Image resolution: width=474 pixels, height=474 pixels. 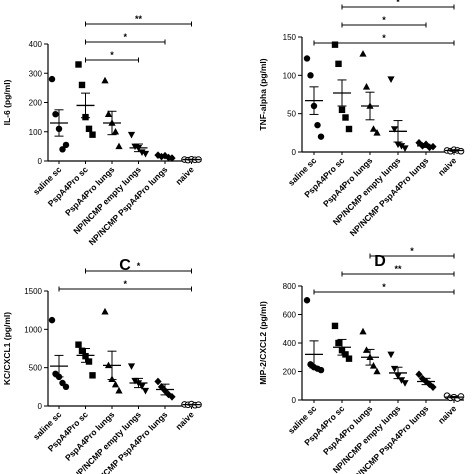 What do you see at coordinates (36, 368) in the screenshot?
I see `y-tick-label: 500` at bounding box center [36, 368].